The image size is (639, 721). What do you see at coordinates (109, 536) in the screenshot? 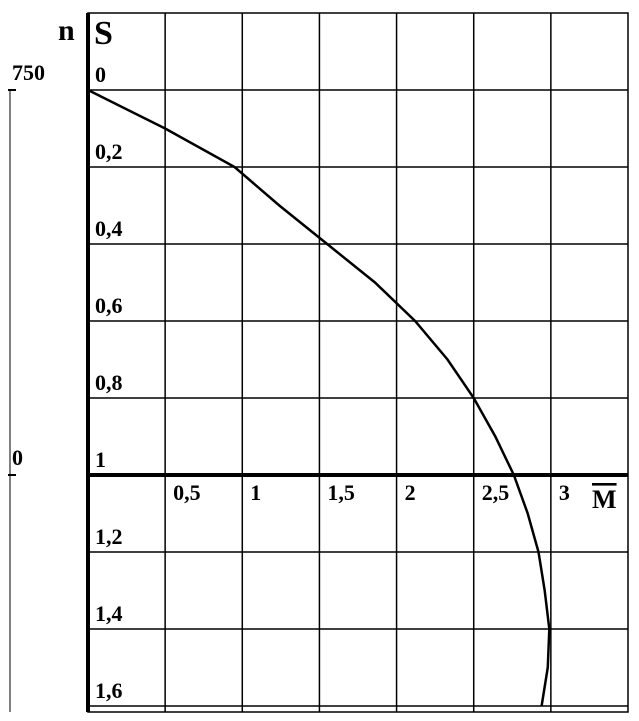
I see `y-tick-label: 1,2` at bounding box center [109, 536].